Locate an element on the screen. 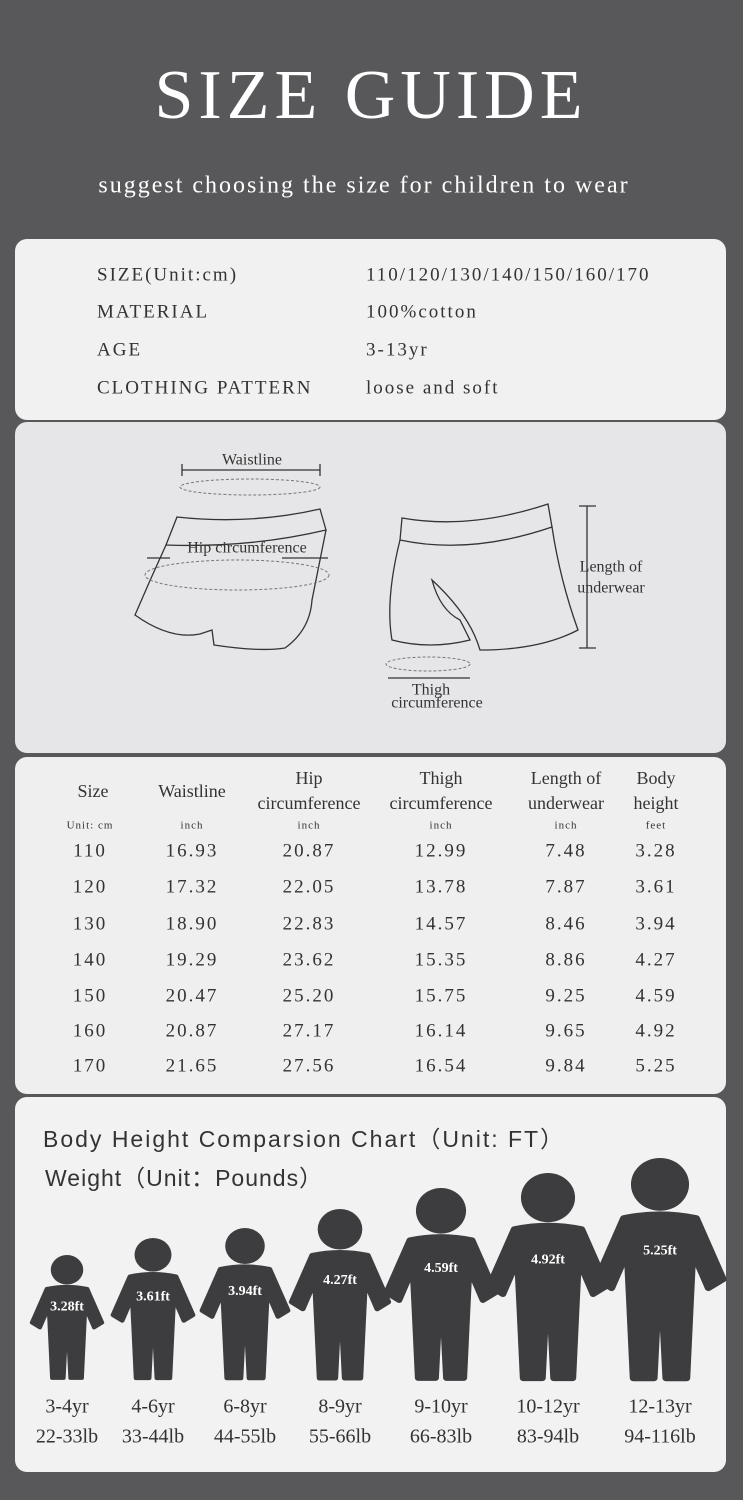  weight-label: 33-44lb is located at coordinates (153, 1437).